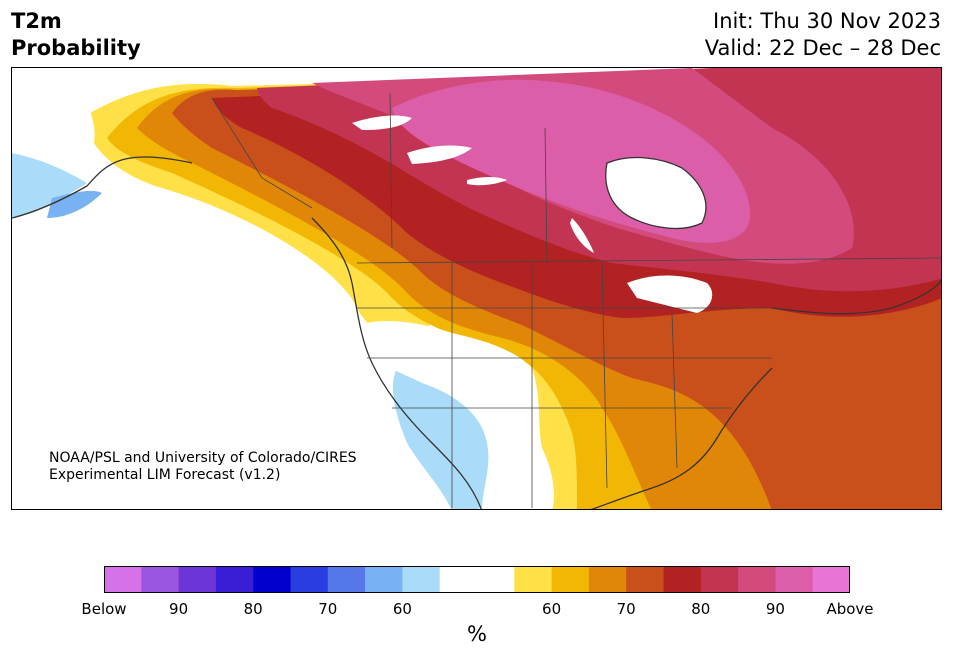 The image size is (953, 659). What do you see at coordinates (74, 204) in the screenshot?
I see `band-60-below-gulf` at bounding box center [74, 204].